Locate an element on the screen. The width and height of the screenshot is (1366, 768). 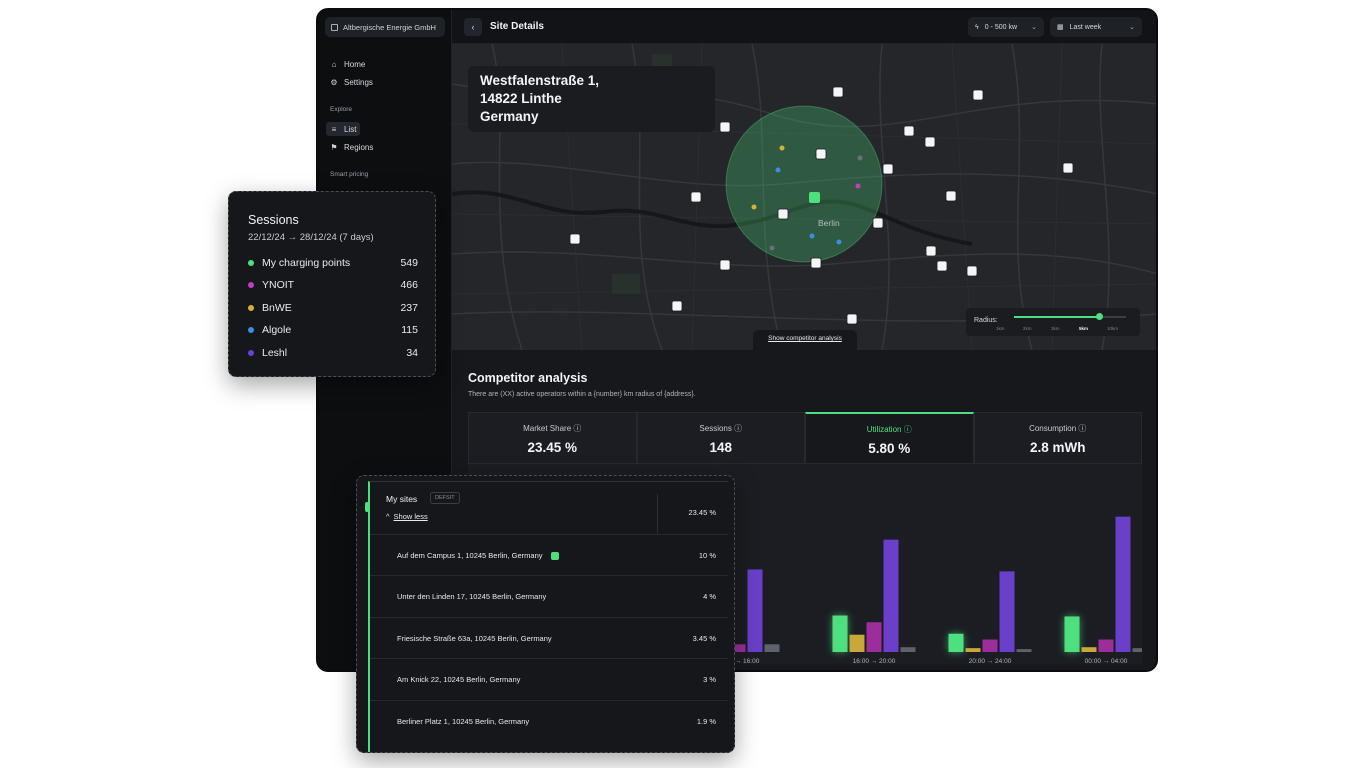
metric-tab-sessions: Sessions ⓘ 148 is located at coordinates (720, 438).